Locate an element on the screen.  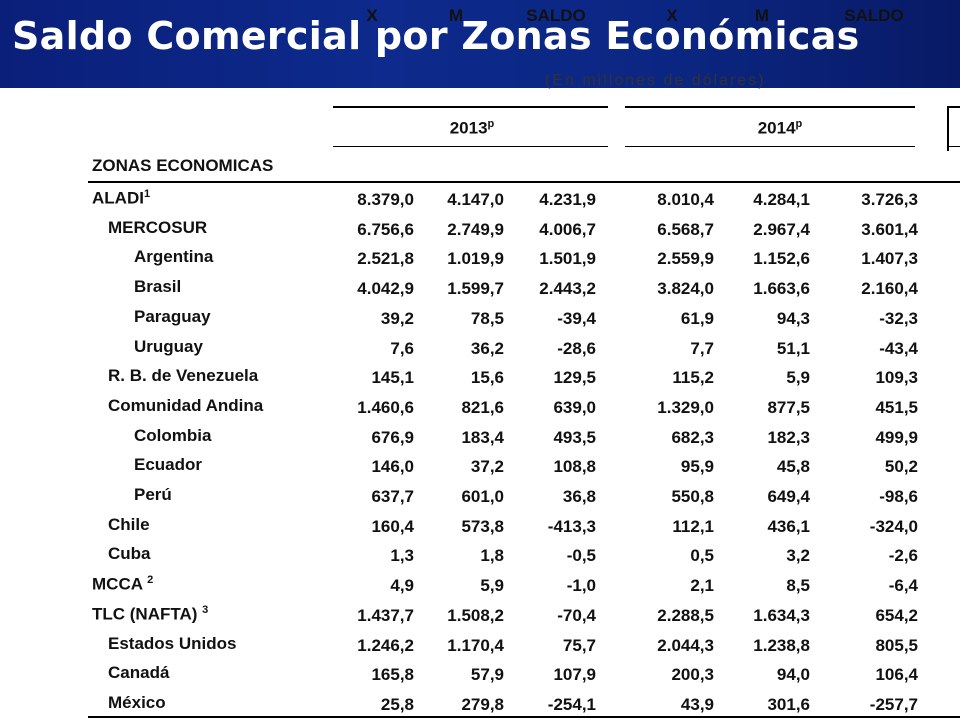
value-x-2014: 682,3 is located at coordinates (692, 437).